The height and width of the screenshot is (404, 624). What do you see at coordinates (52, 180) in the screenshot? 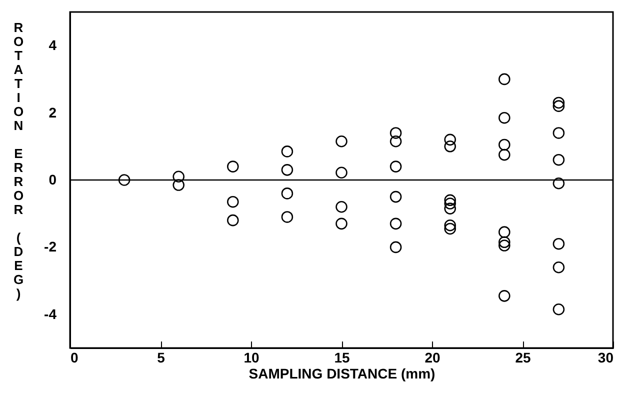
I see `y-tick-label: 0` at bounding box center [52, 180].